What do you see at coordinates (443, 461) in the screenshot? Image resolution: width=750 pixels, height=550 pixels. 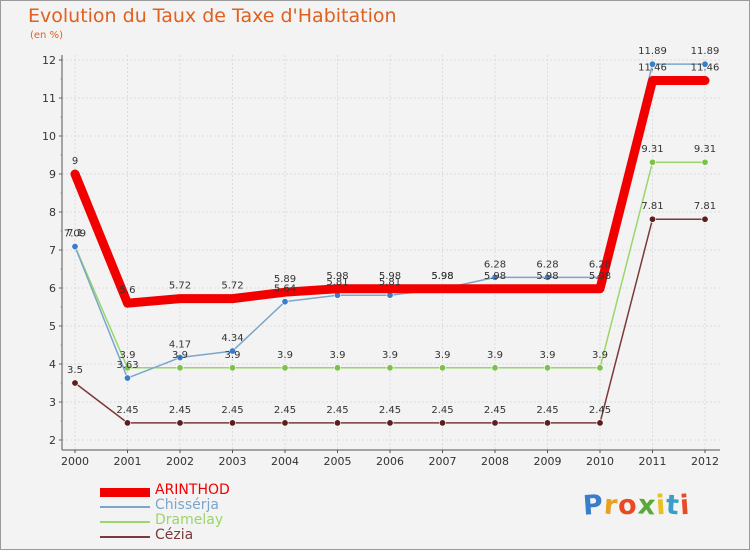 I see `x-tick-label: 2007` at bounding box center [443, 461].